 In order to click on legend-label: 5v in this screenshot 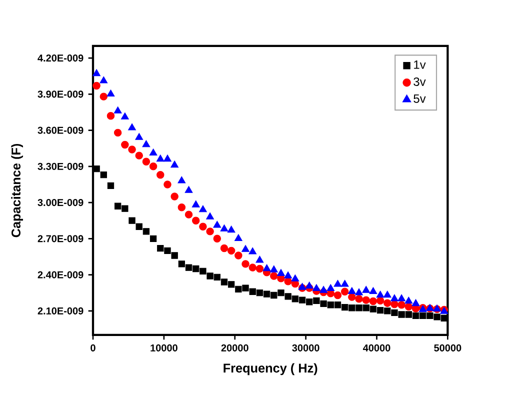, I will do `click(420, 98)`.